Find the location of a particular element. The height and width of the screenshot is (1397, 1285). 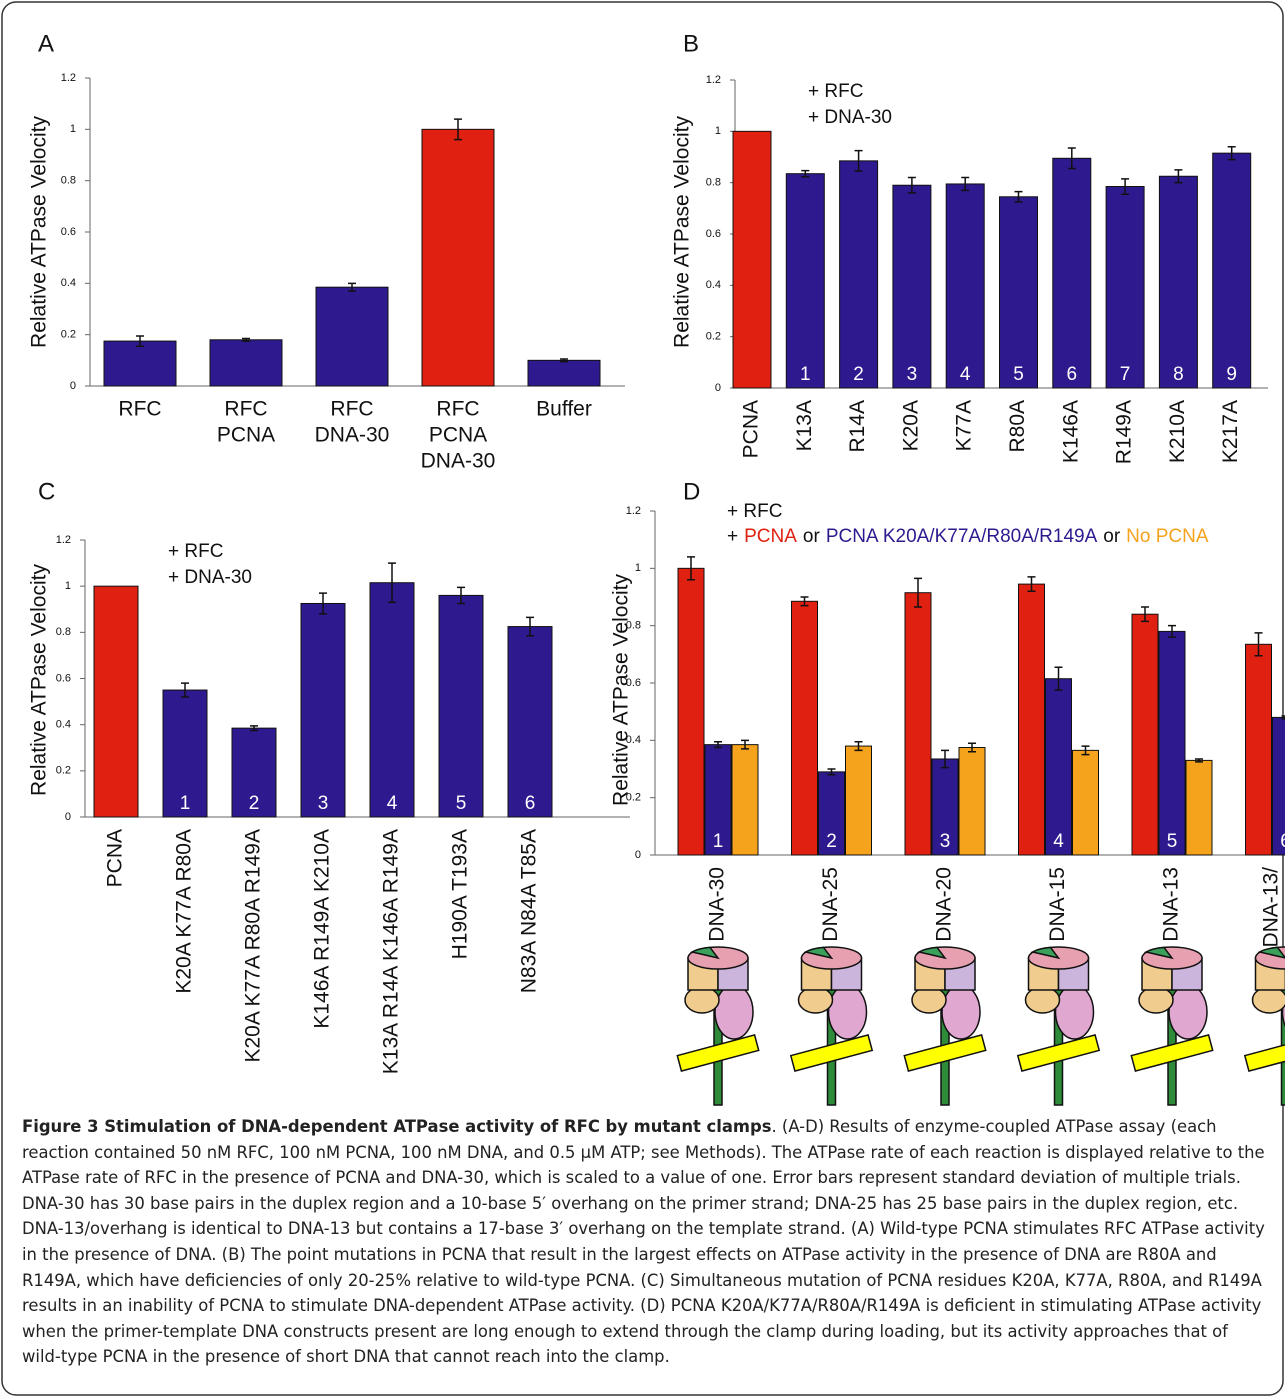

x-tick-label: DNA-13 is located at coordinates (1171, 904).